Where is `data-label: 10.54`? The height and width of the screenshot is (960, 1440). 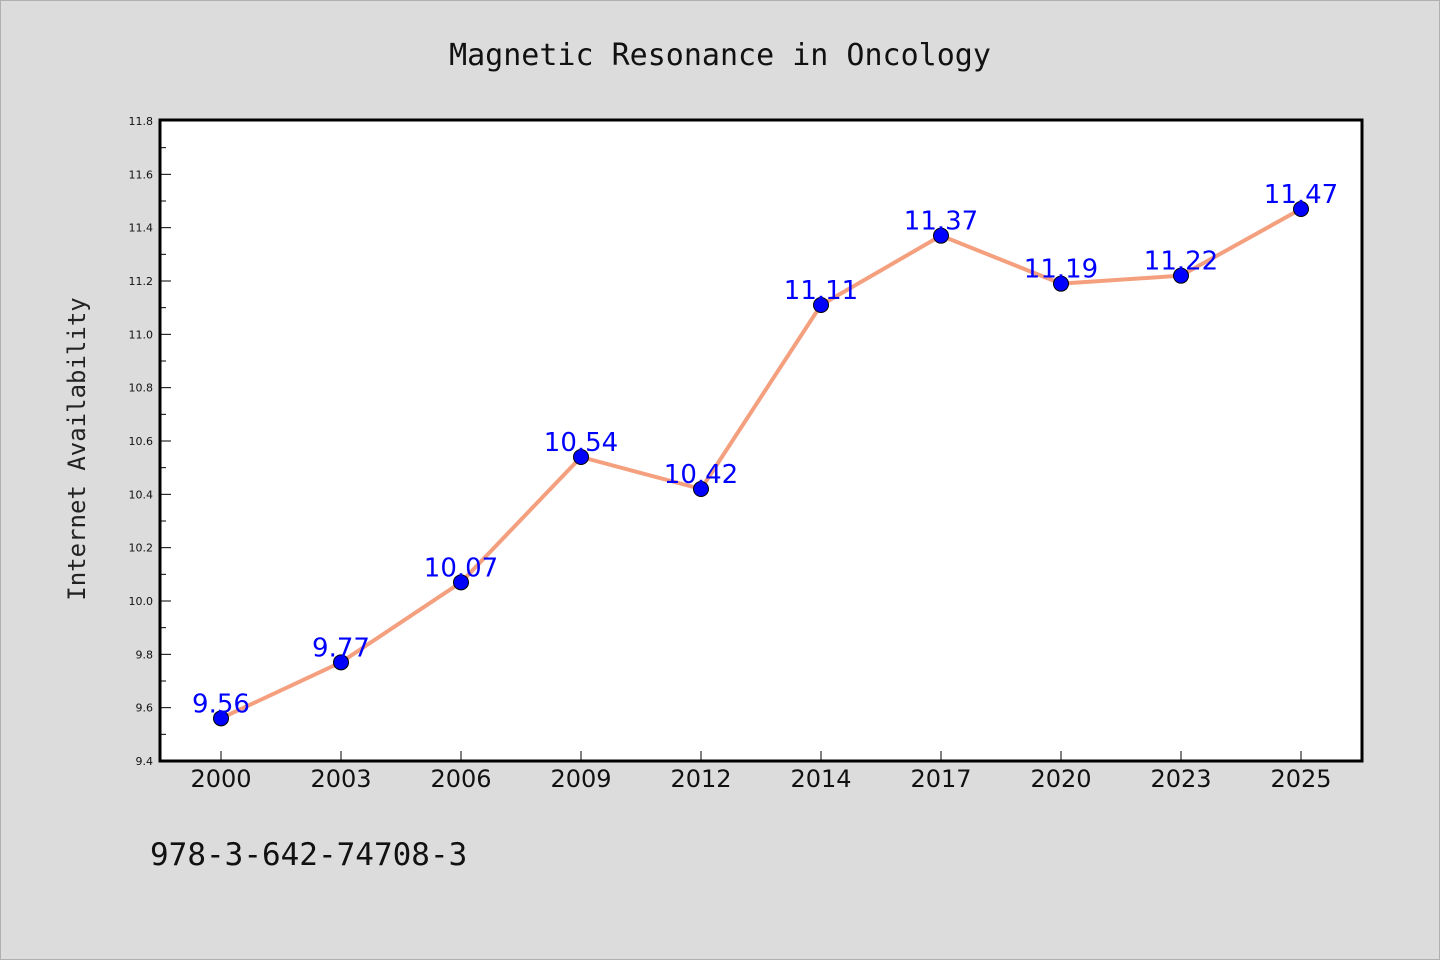
data-label: 10.54 is located at coordinates (581, 443).